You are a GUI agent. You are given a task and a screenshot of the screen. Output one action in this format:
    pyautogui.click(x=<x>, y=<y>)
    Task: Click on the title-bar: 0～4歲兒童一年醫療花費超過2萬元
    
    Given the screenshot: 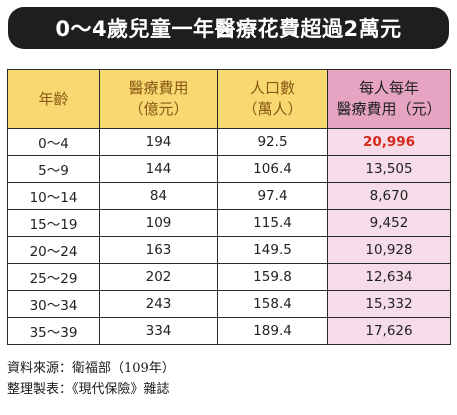 What is the action you would take?
    pyautogui.click(x=228, y=28)
    